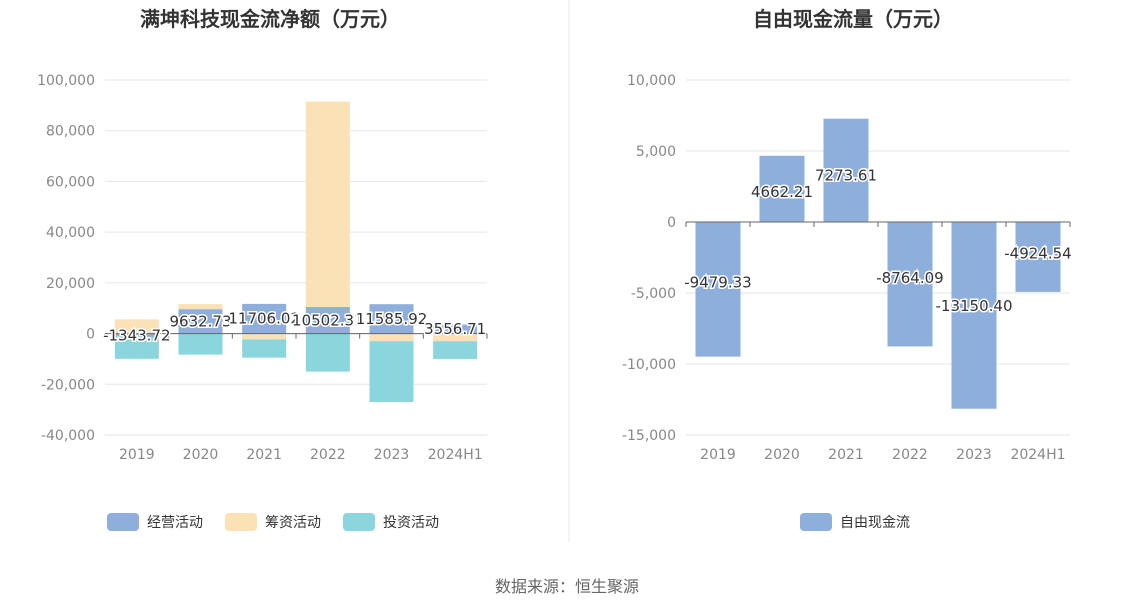  I want to click on data-label: 3556.71, so click(455, 329).